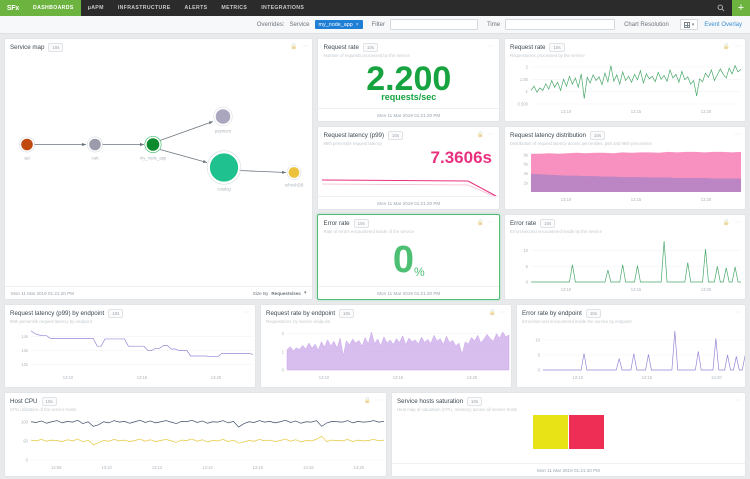 This screenshot has height=479, width=750. I want to click on search-icon, so click(721, 8).